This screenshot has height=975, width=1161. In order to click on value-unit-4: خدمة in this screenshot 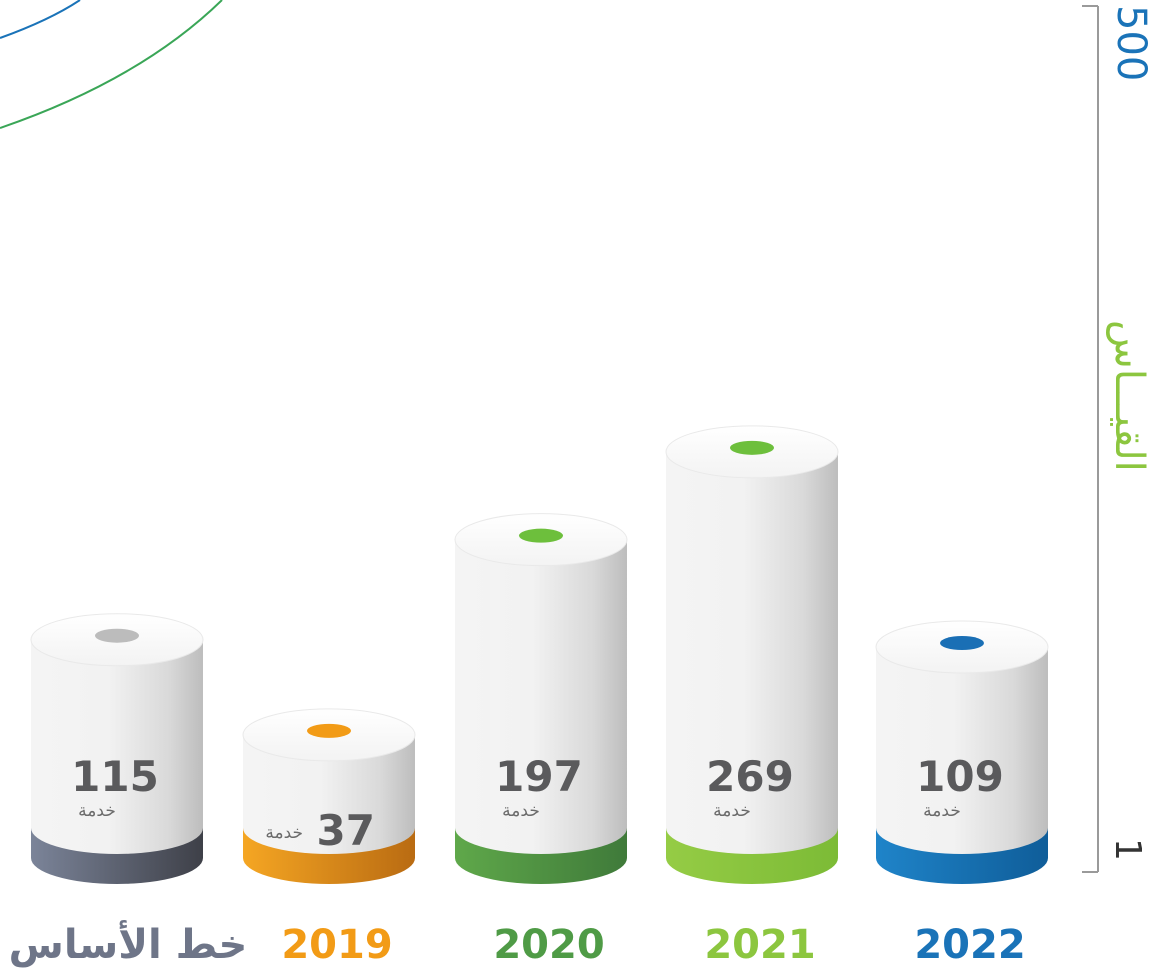, I will do `click(942, 811)`.